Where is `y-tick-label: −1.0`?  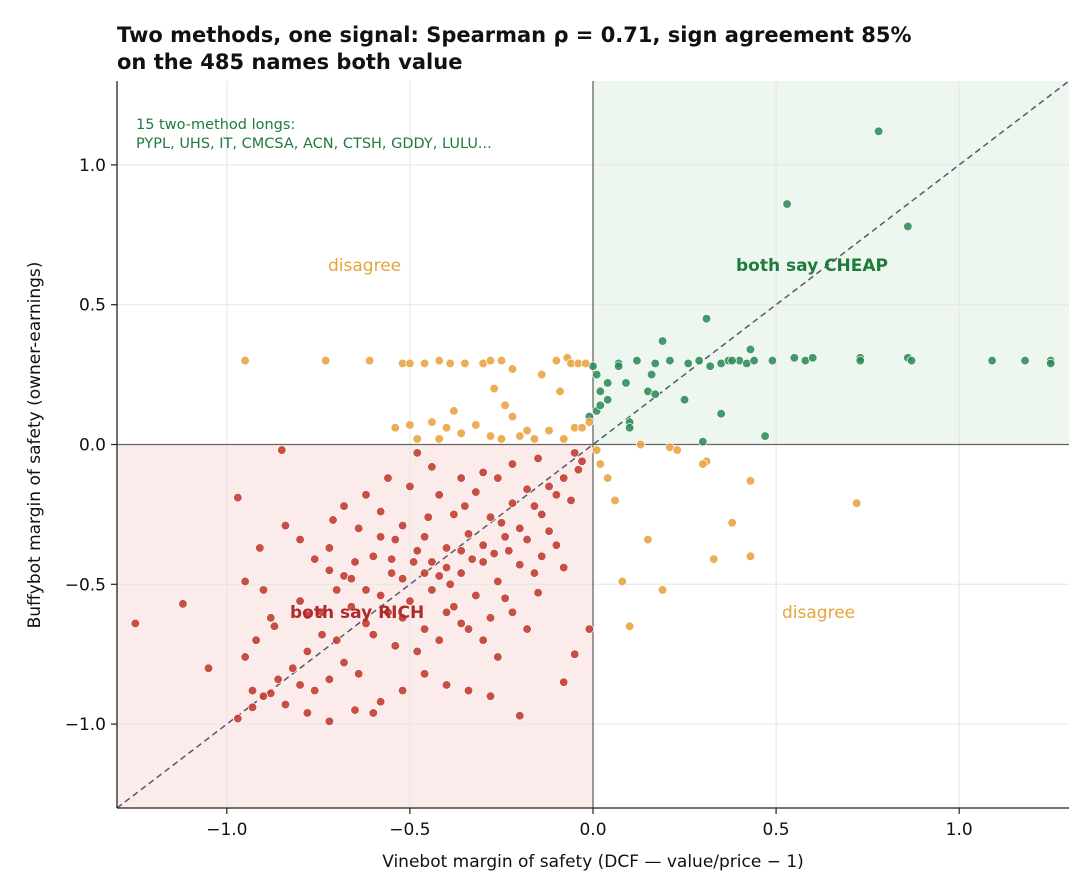
y-tick-label: −1.0 is located at coordinates (85, 725).